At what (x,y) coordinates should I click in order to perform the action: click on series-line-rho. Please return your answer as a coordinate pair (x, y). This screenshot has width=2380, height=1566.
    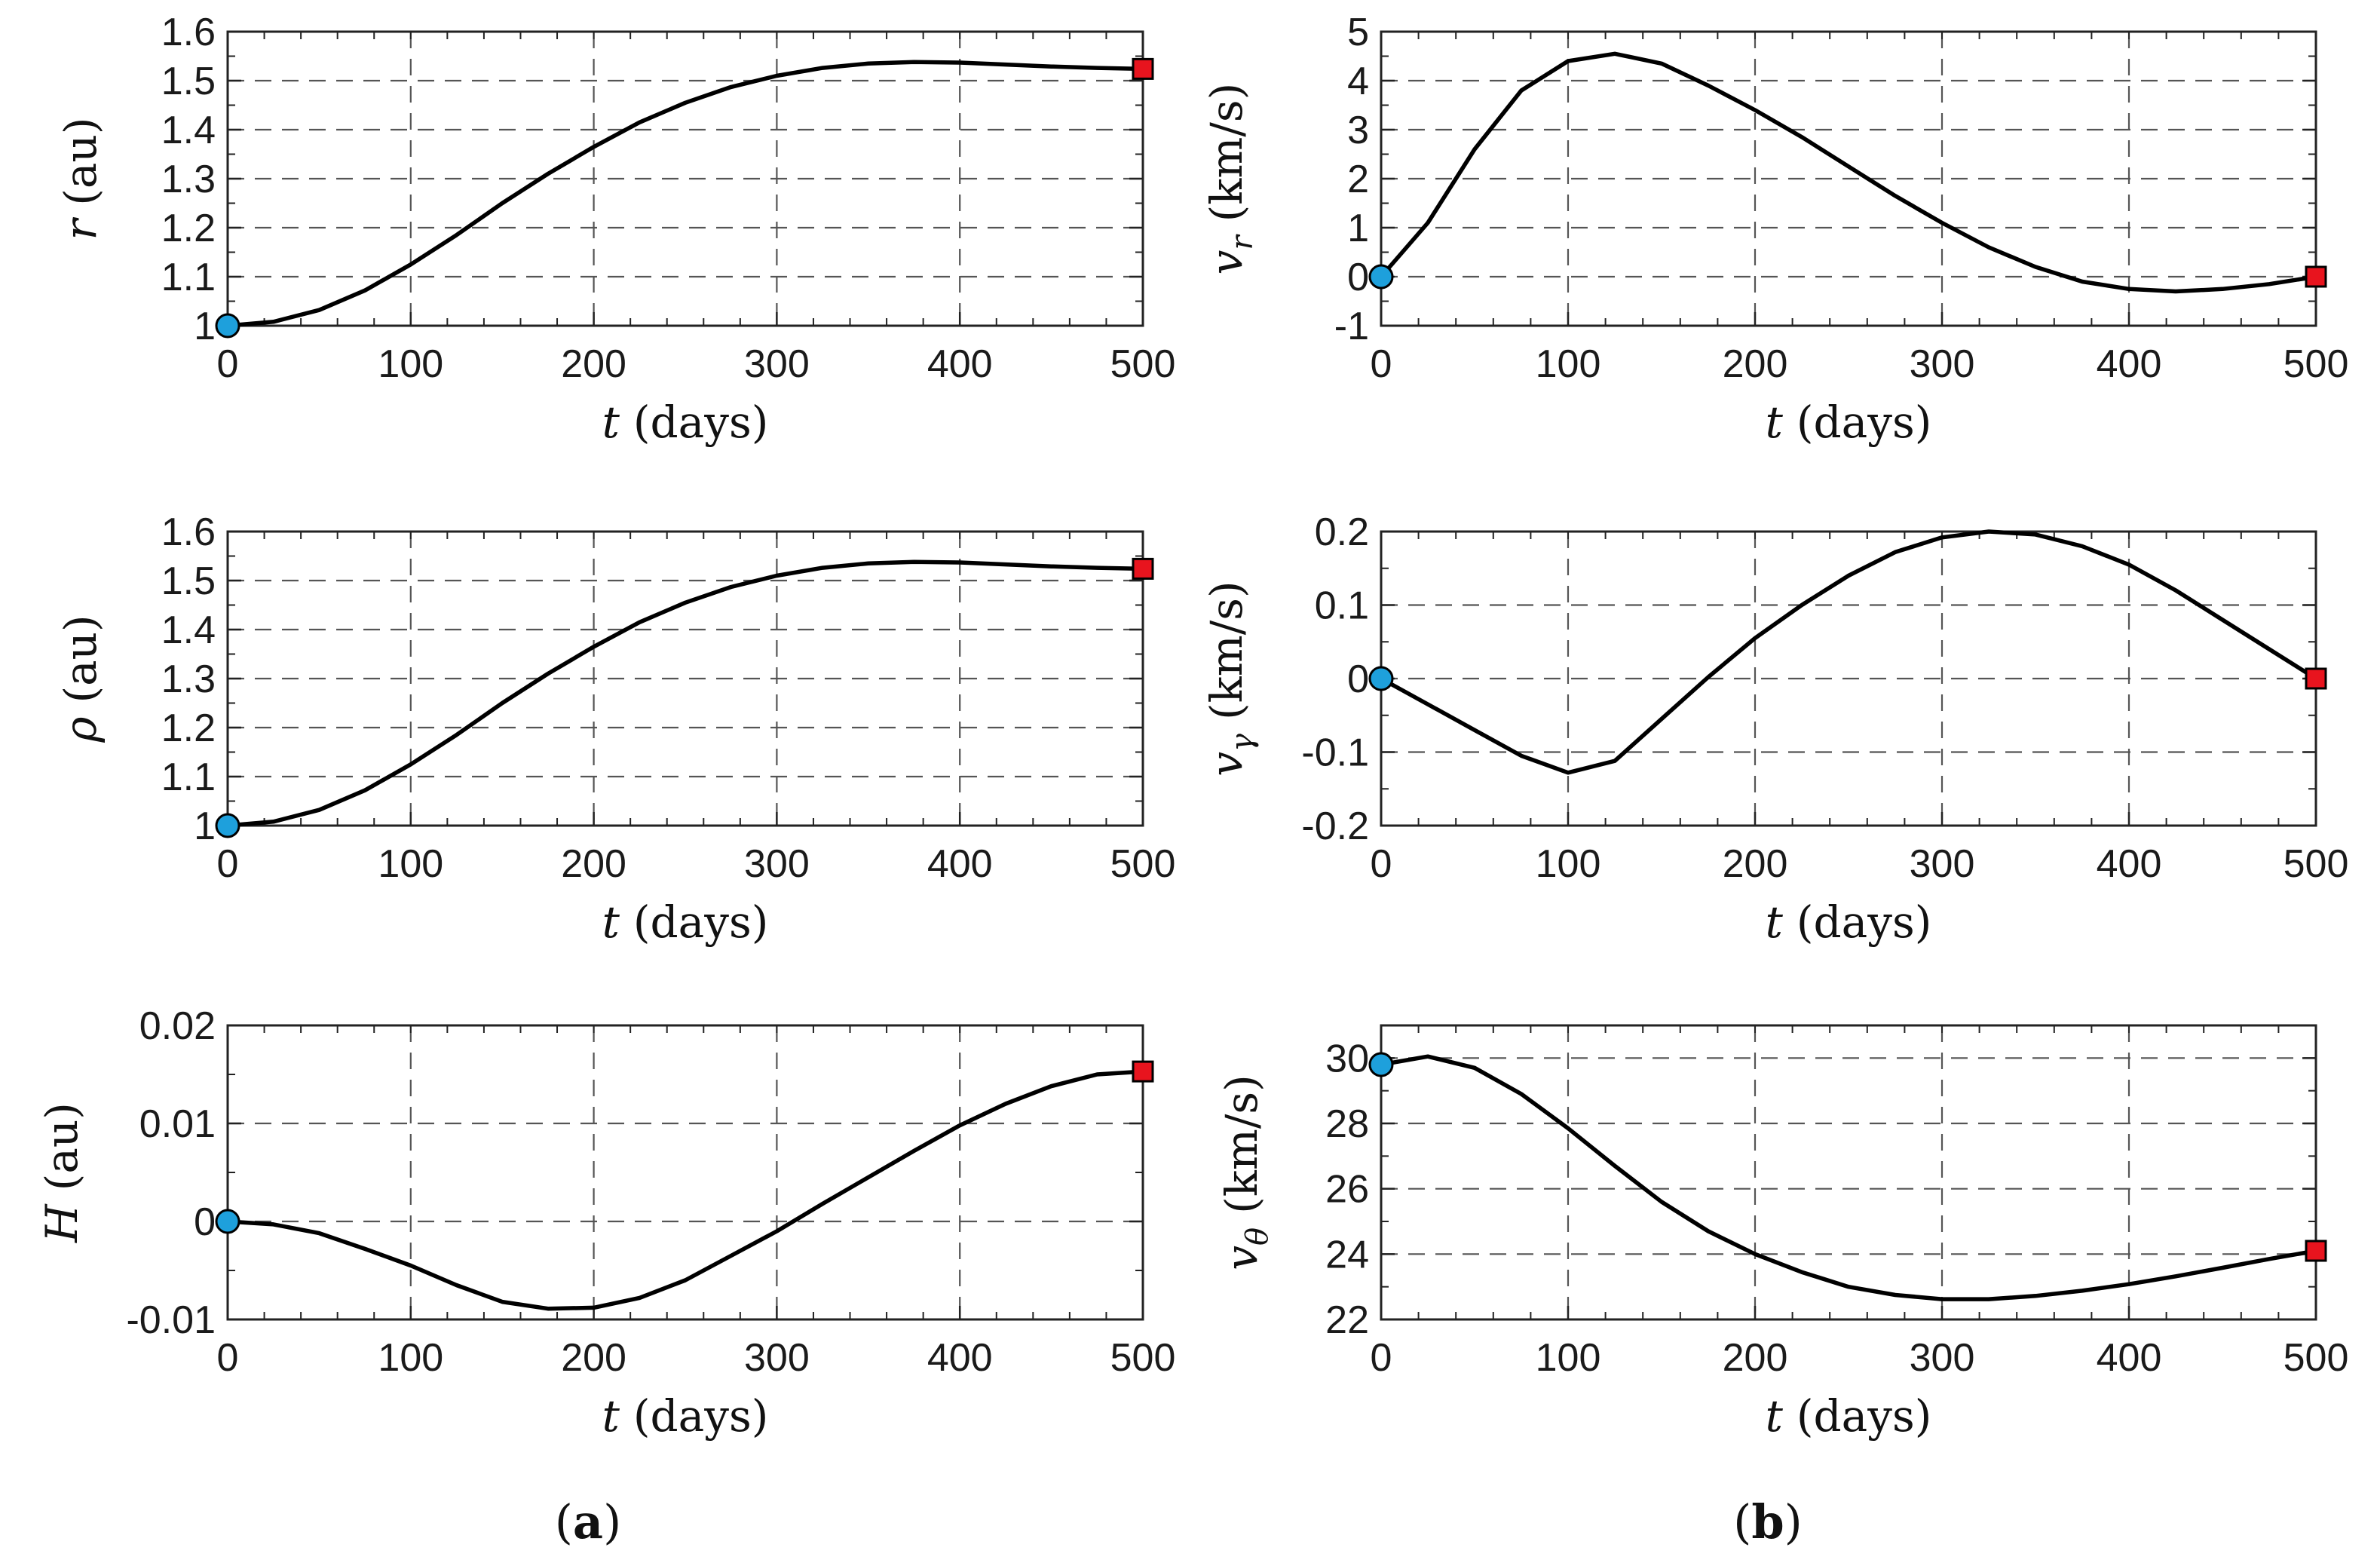
    Looking at the image, I should click on (685, 693).